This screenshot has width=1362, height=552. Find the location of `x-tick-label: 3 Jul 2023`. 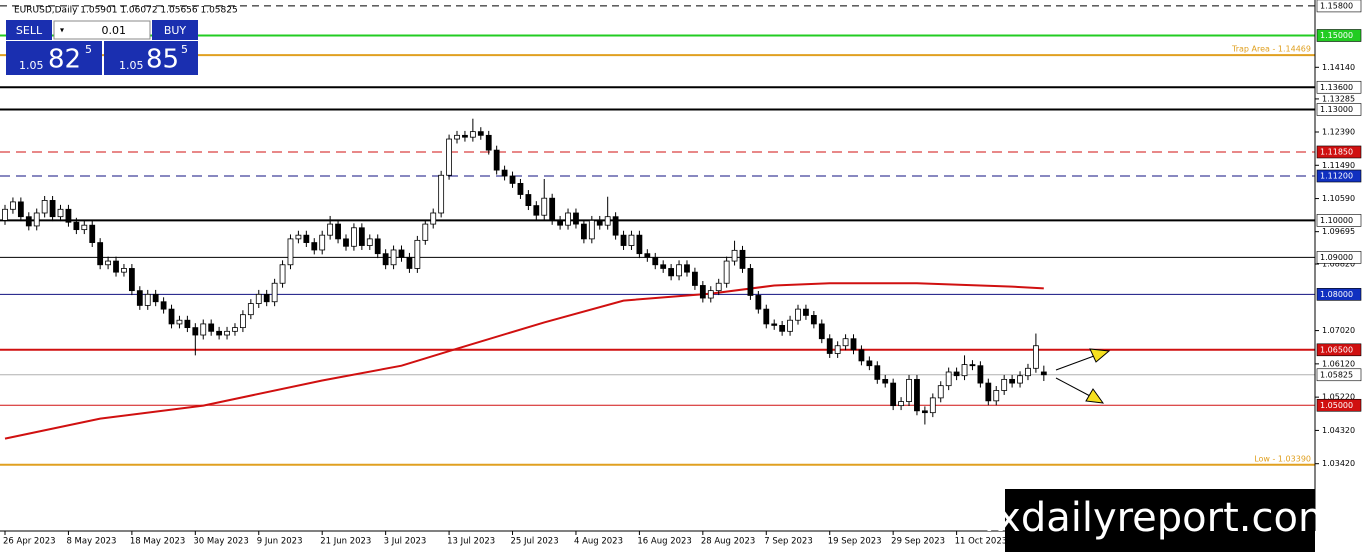

x-tick-label: 3 Jul 2023 is located at coordinates (405, 542).